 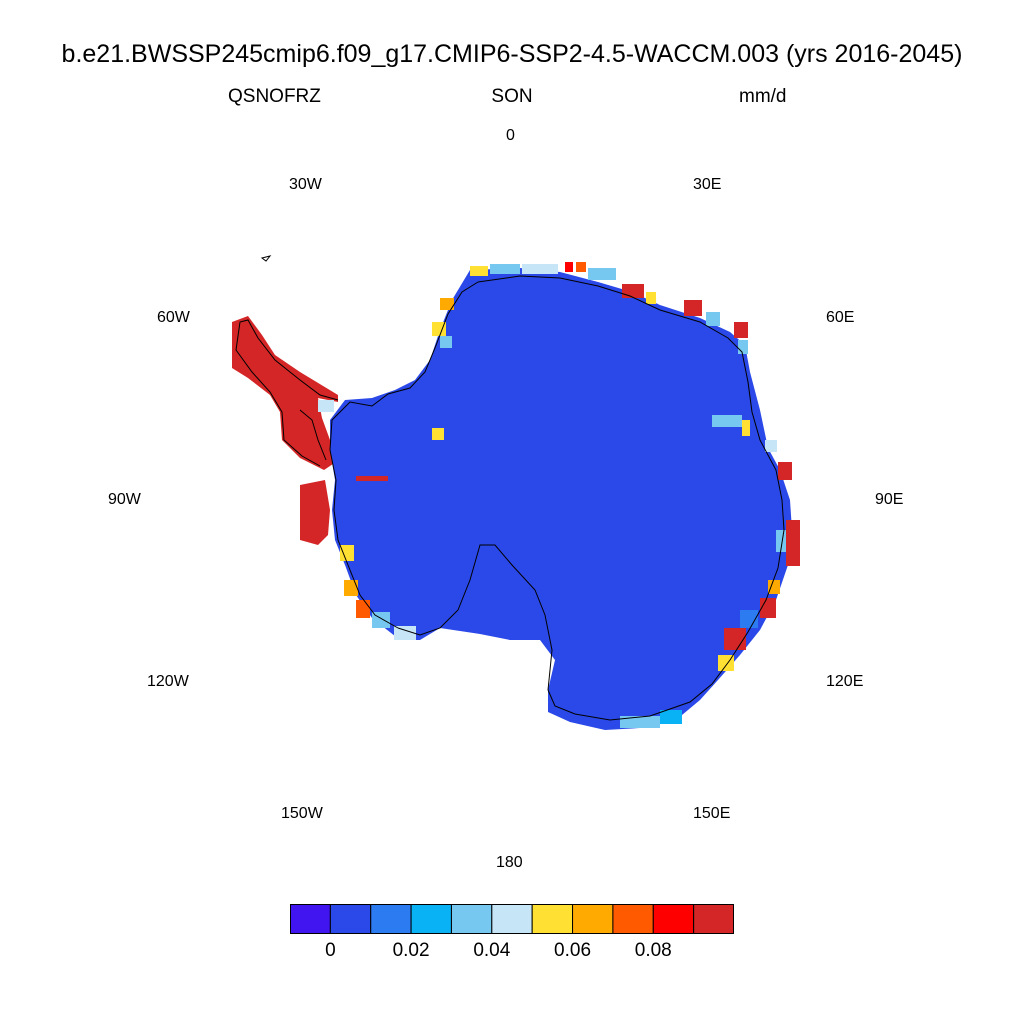 I want to click on small-island, so click(x=266, y=258).